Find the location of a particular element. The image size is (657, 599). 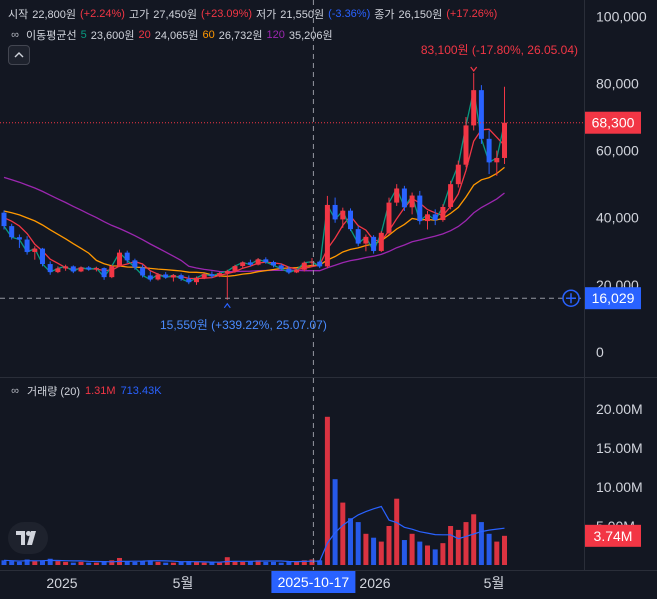

ma60-value: 26,732원 is located at coordinates (240, 36).